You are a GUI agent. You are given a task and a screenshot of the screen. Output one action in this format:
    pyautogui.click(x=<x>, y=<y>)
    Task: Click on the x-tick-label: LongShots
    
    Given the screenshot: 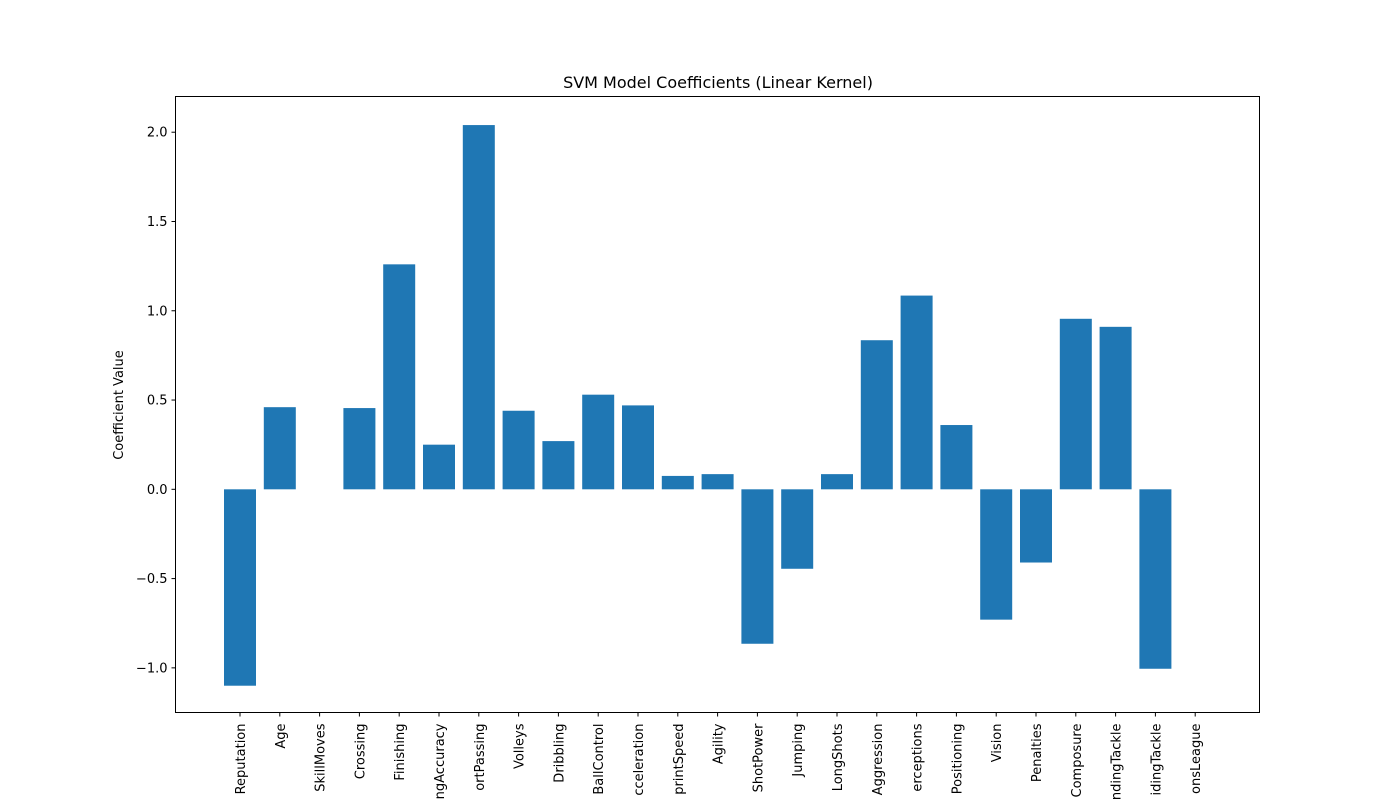 What is the action you would take?
    pyautogui.click(x=838, y=757)
    